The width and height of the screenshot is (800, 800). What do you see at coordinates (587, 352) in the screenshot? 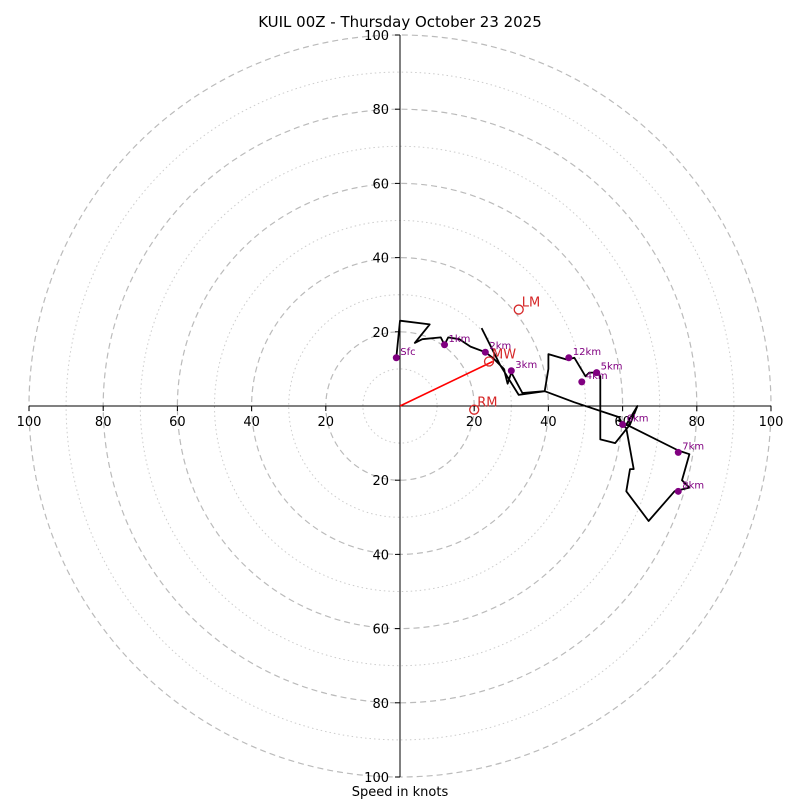
I see `height-marker-label: 12km` at bounding box center [587, 352].